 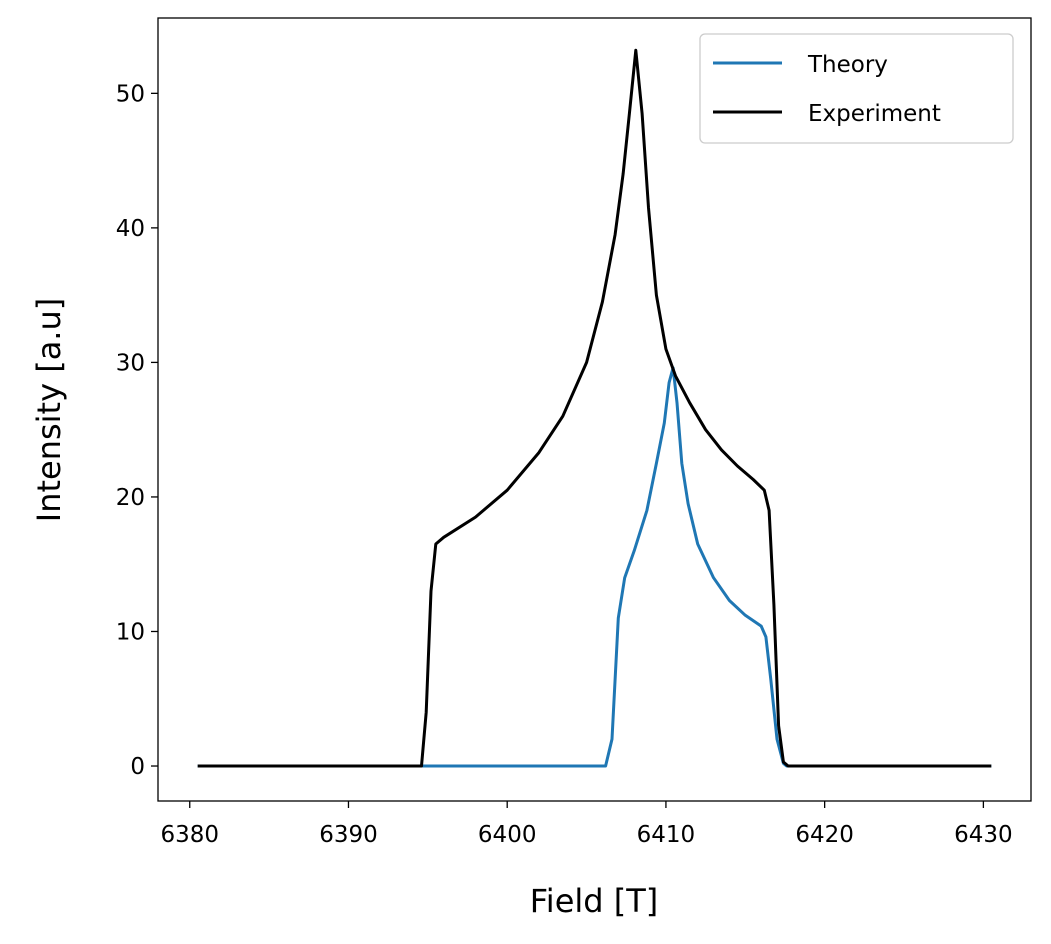 I want to click on y-tick-label: 10, so click(x=130, y=632).